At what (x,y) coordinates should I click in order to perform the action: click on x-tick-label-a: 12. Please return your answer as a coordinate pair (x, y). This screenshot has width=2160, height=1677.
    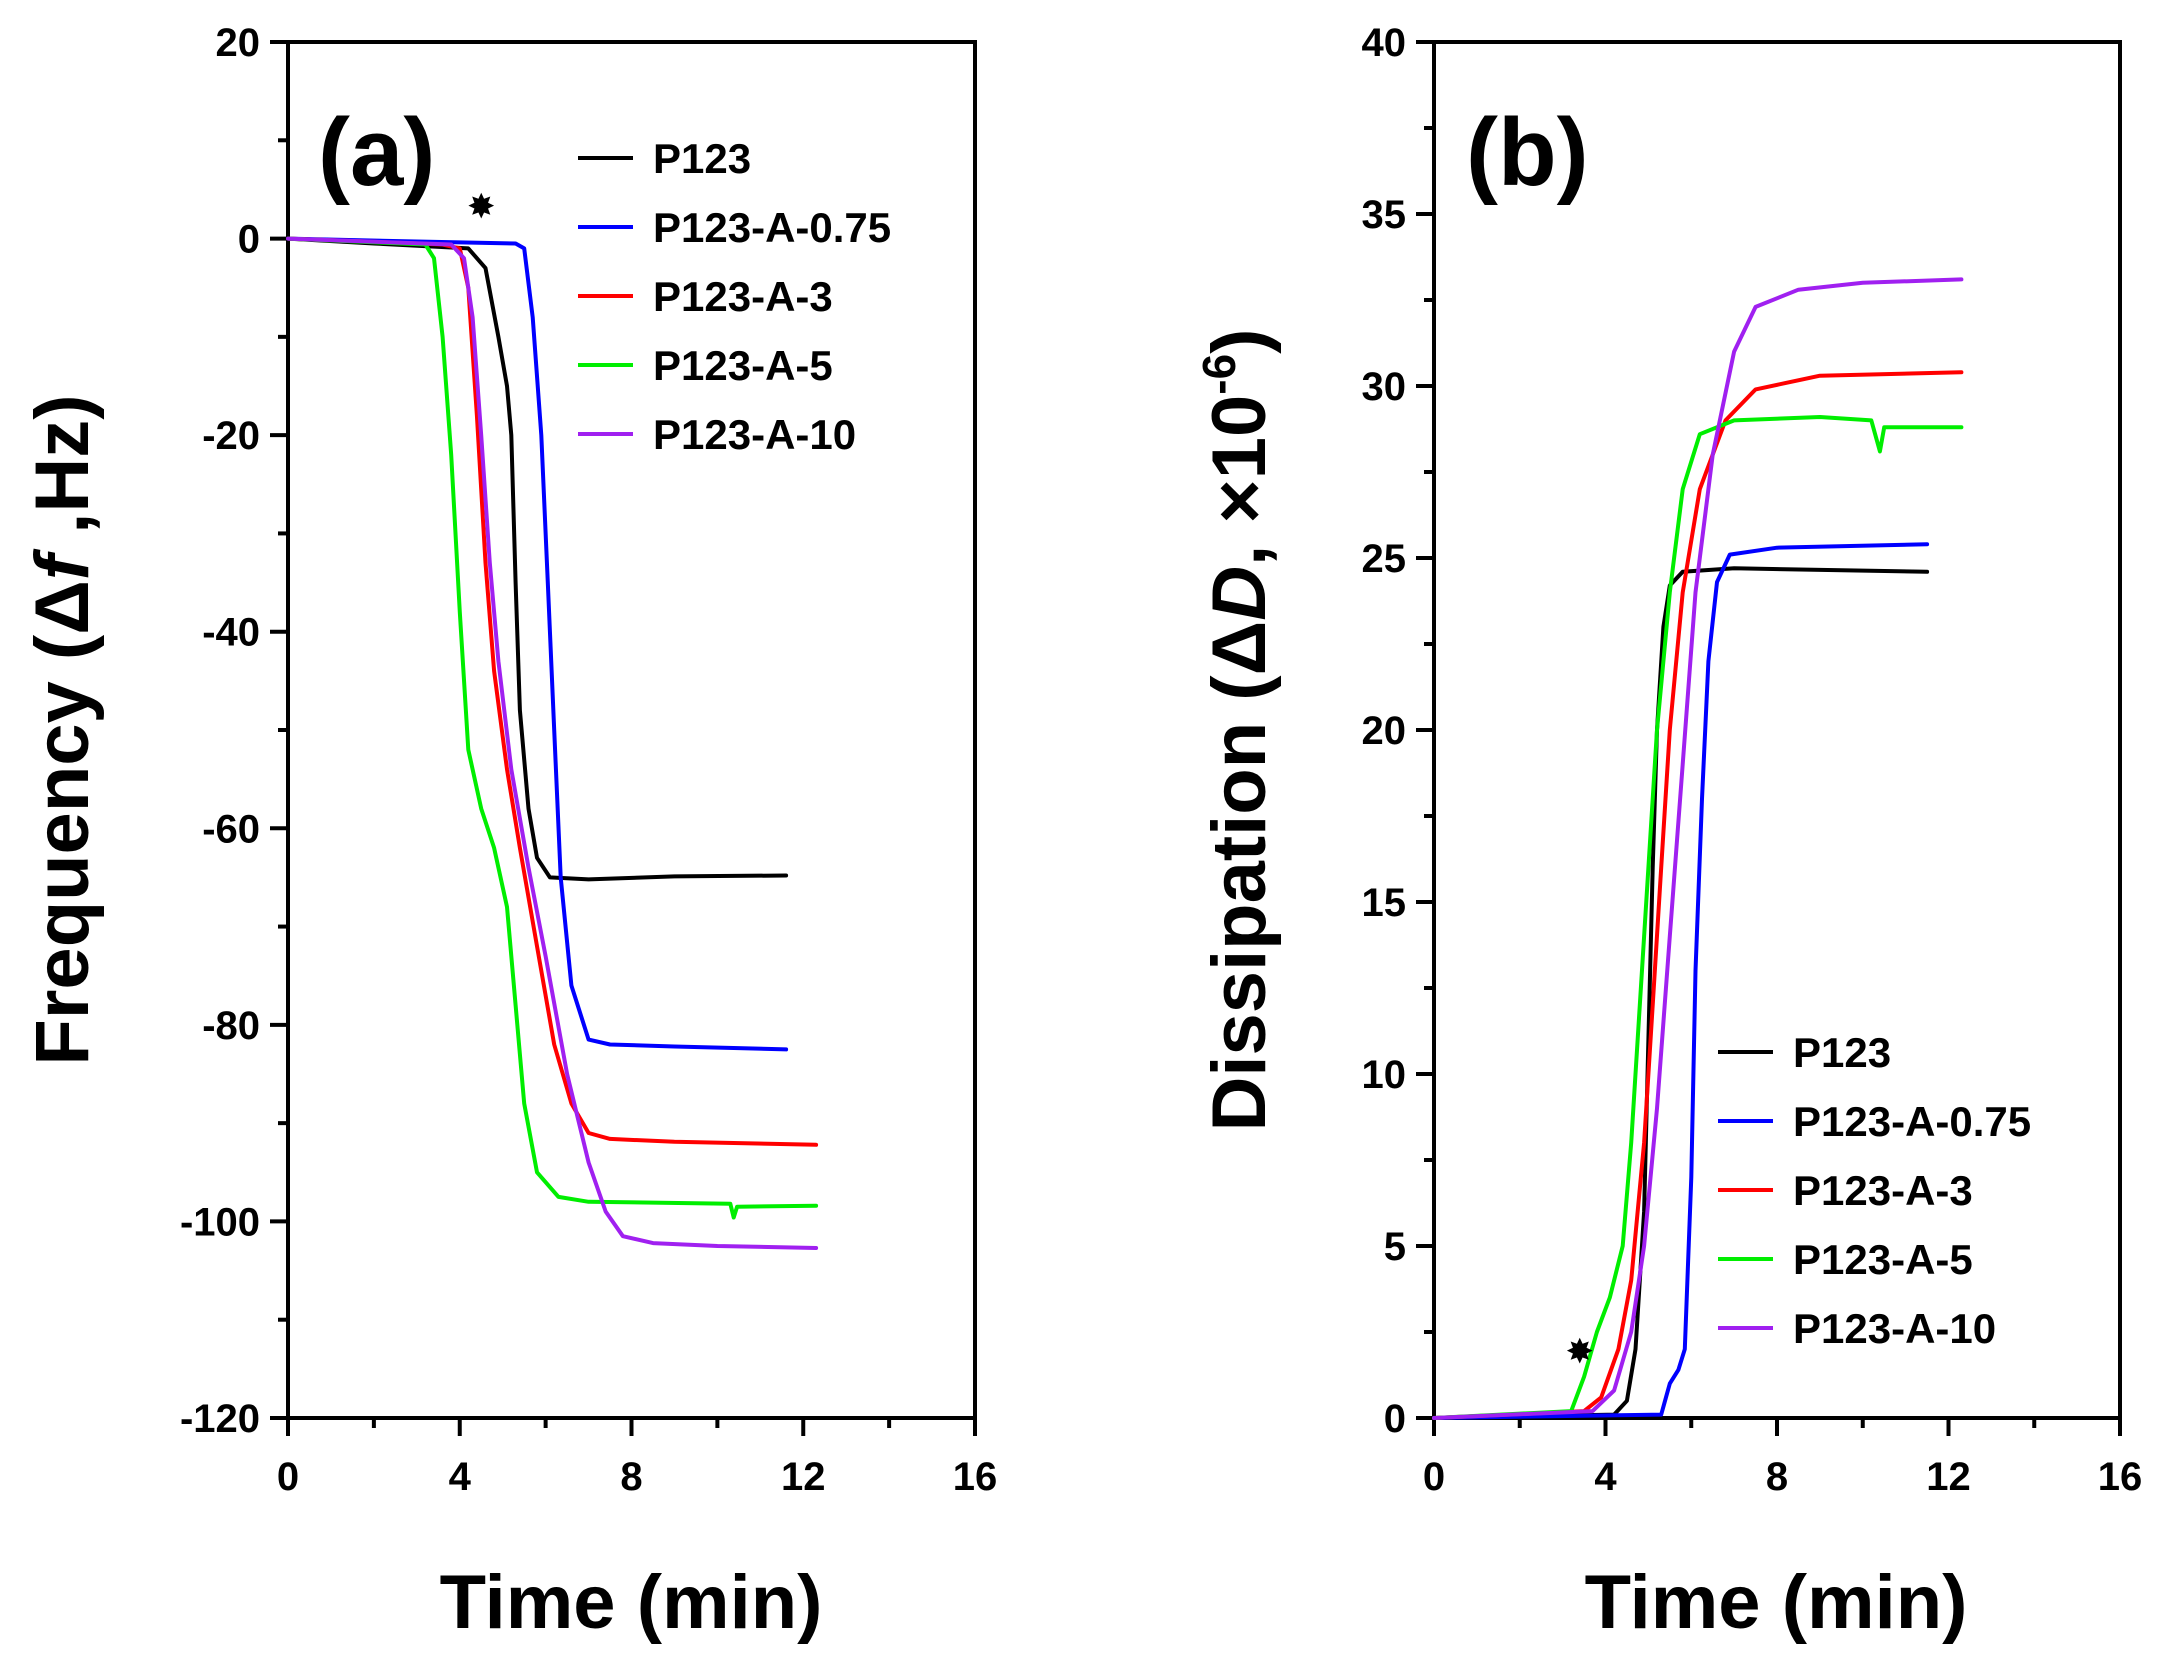
    Looking at the image, I should click on (803, 1477).